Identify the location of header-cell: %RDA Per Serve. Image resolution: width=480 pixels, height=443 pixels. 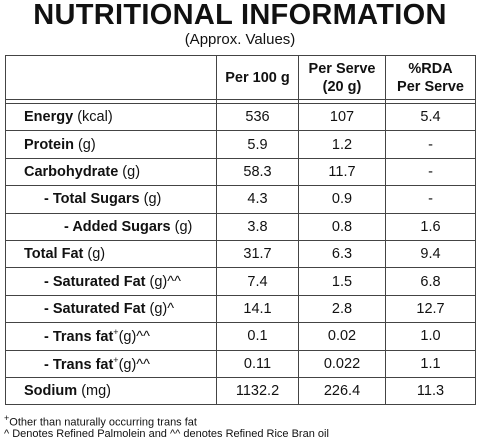
(430, 77).